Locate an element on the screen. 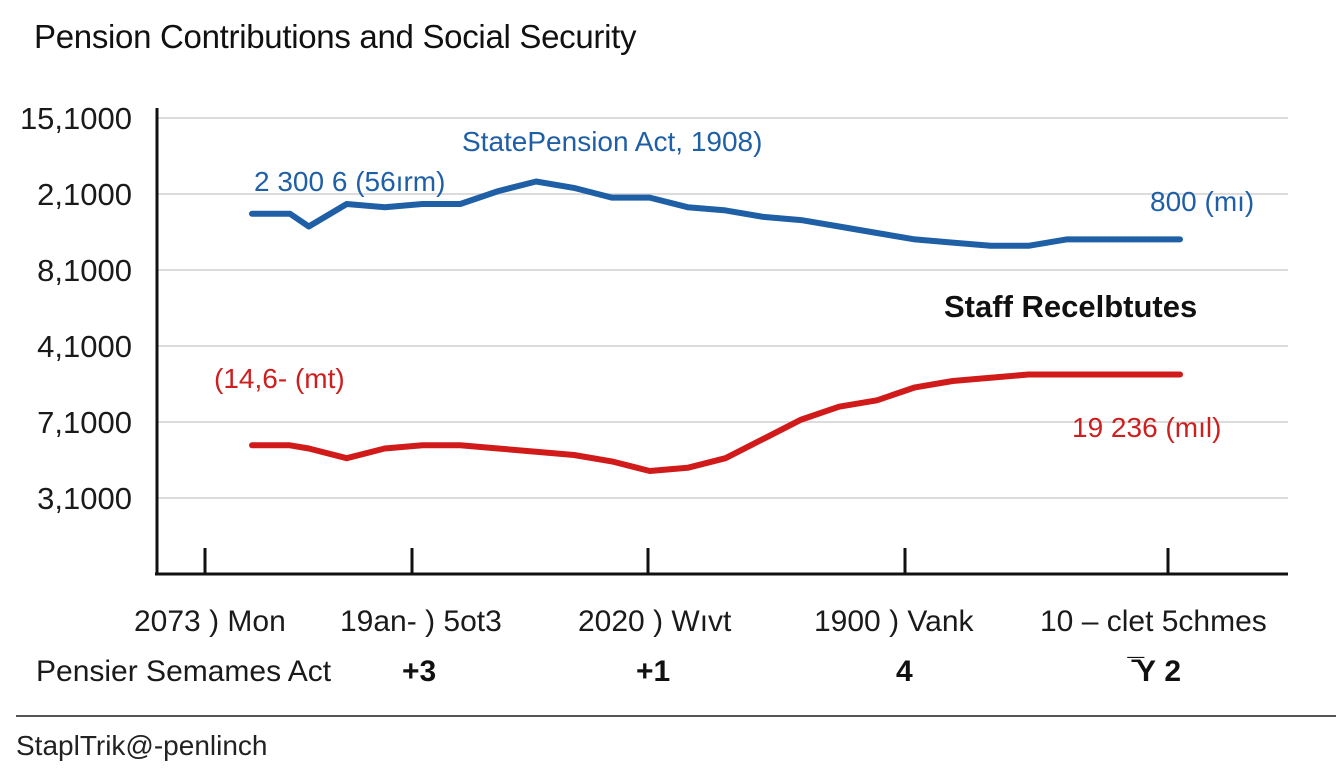  y-tick-labels: 15,1000 2,1000 8,1000 4,1000 7,1000 3,1000 is located at coordinates (76, 308).